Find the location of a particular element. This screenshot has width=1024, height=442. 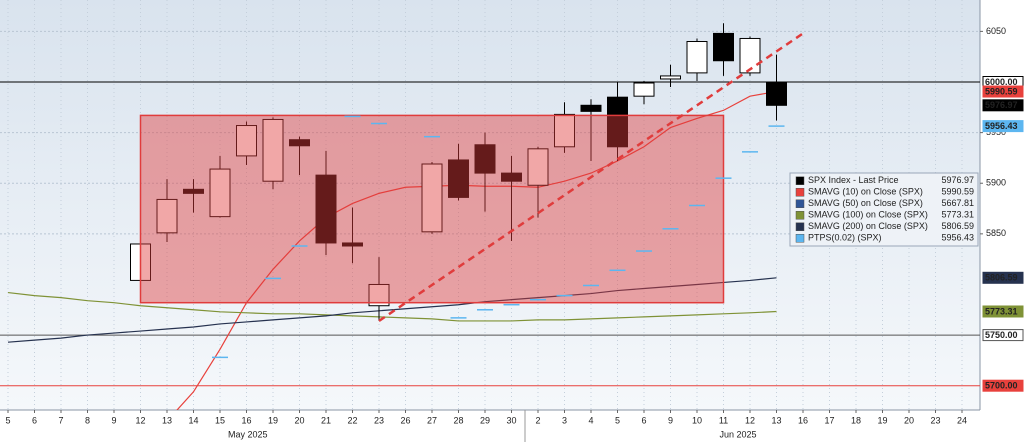

value-tag-label: 5750.00 is located at coordinates (1001, 335).